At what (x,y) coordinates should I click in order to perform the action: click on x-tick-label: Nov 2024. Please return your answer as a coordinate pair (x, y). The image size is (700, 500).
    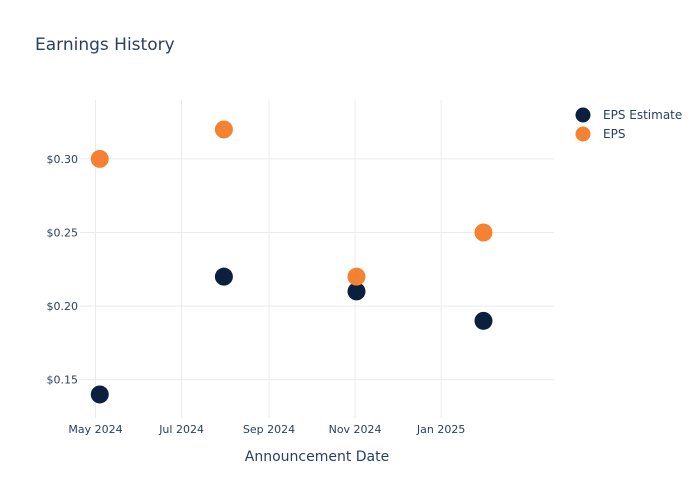
    Looking at the image, I should click on (355, 429).